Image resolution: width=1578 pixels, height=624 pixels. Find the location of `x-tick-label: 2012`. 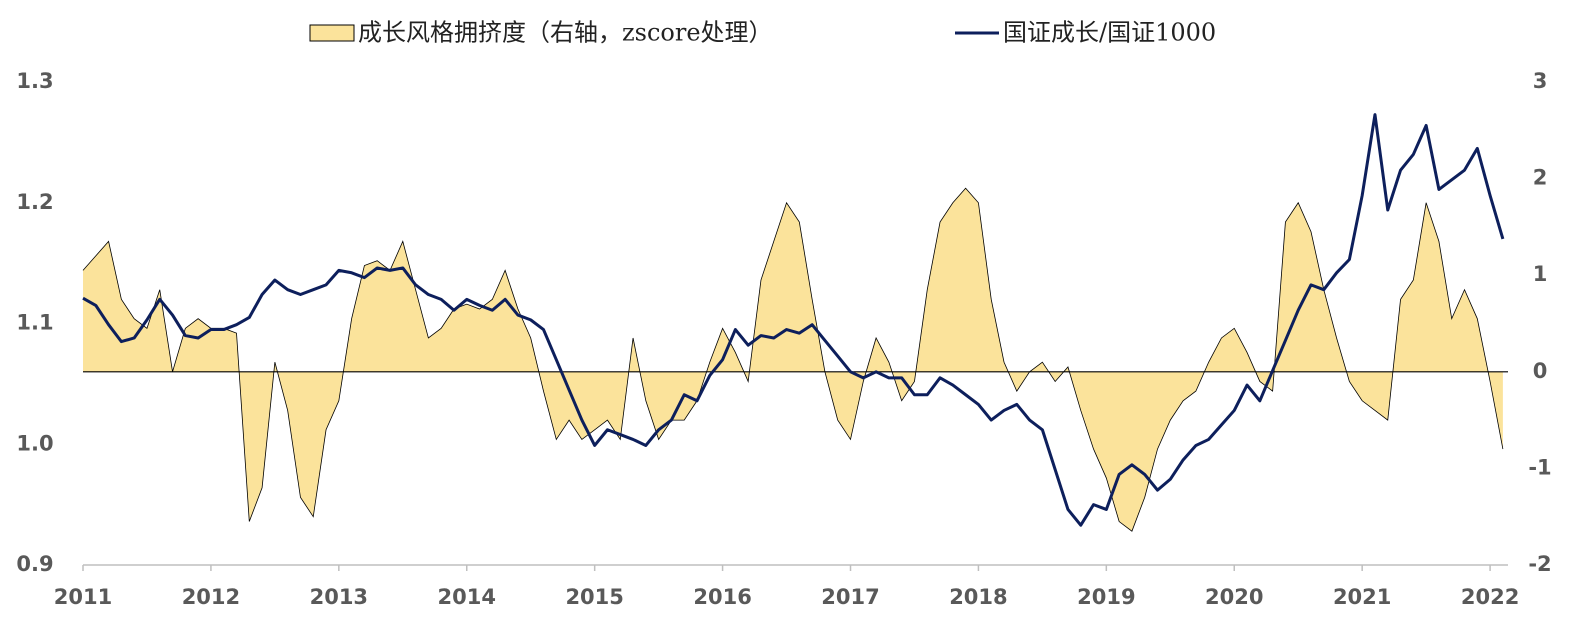

x-tick-label: 2012 is located at coordinates (211, 597).